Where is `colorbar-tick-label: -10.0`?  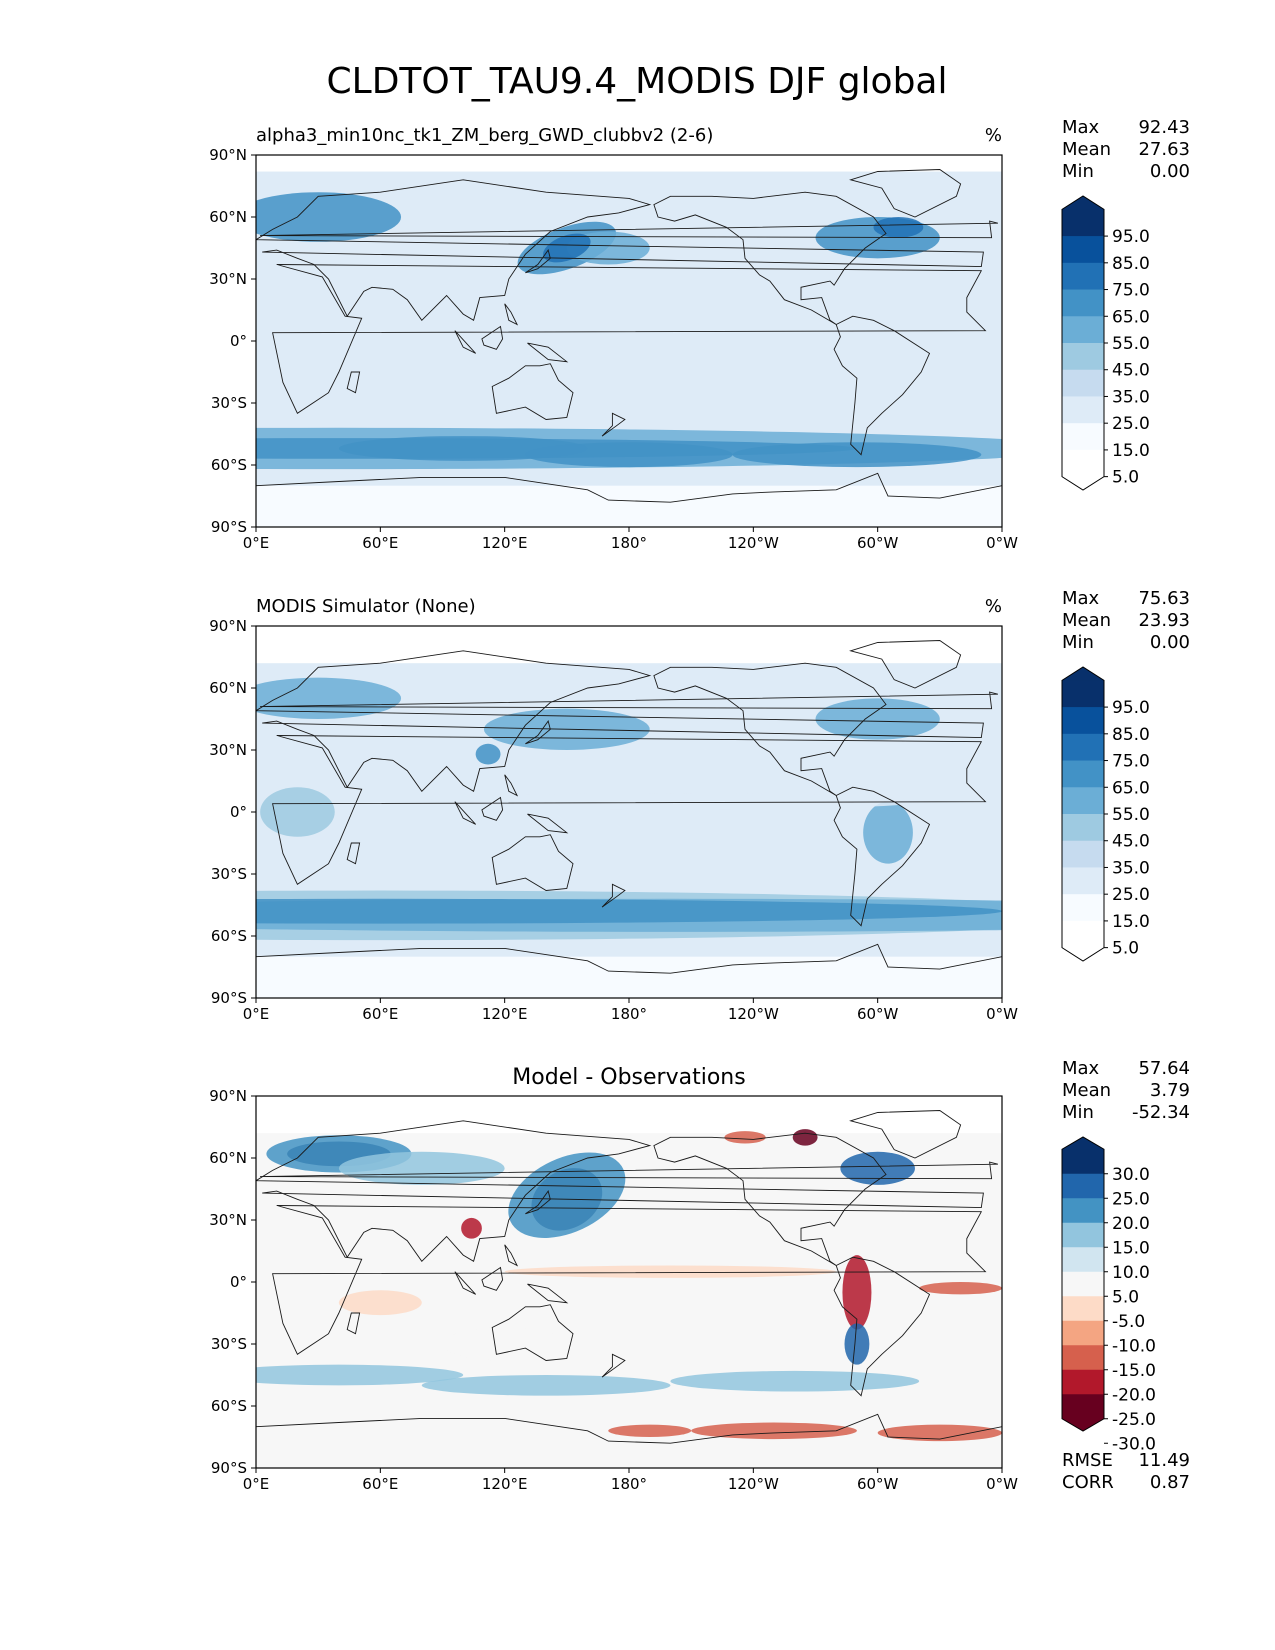 colorbar-tick-label: -10.0 is located at coordinates (1134, 1346).